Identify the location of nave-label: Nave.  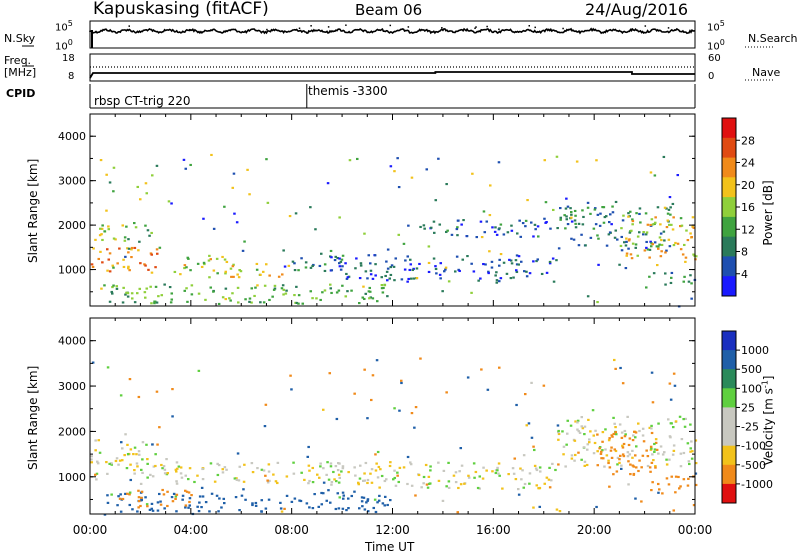
(766, 72).